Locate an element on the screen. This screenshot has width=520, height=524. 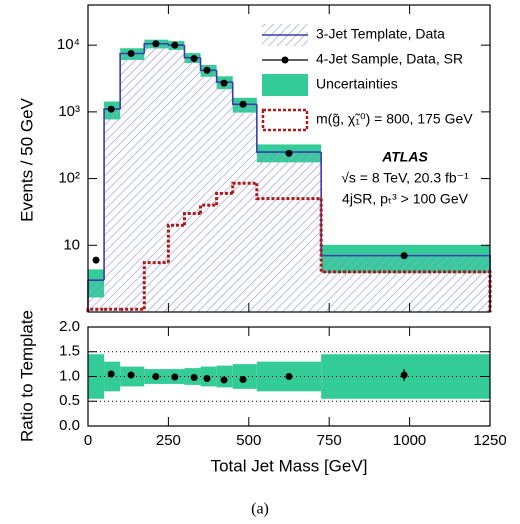
legend-label: 4-Jet Sample, Data, SR is located at coordinates (389, 59).